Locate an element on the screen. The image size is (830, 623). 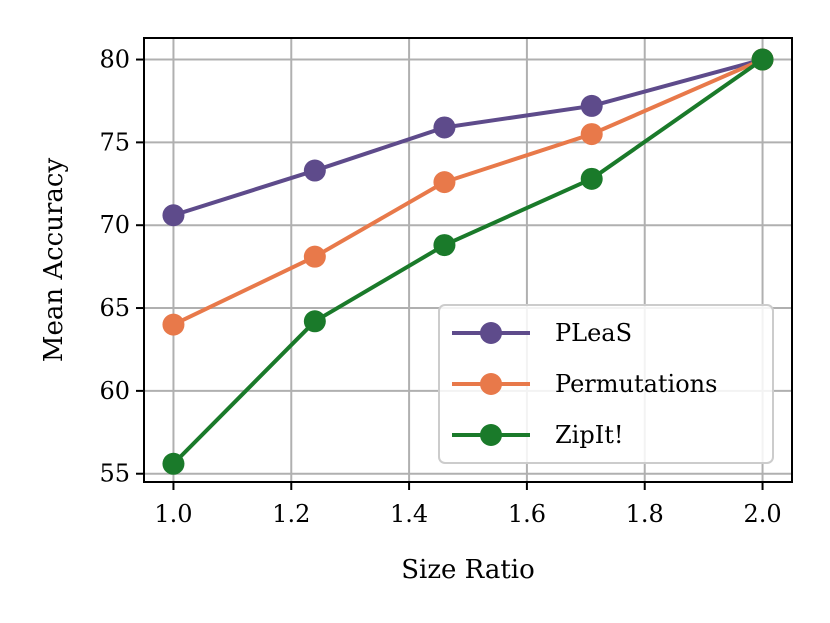
y-axis-title: Mean Accuracy is located at coordinates (54, 260).